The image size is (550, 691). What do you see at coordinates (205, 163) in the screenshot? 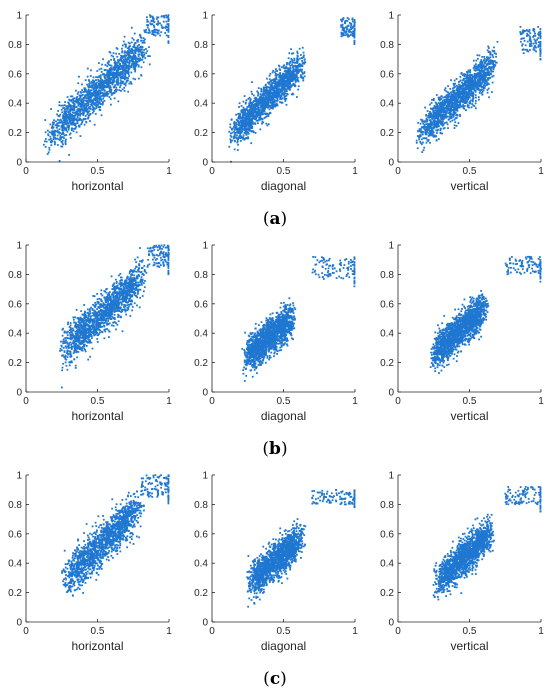
I see `y-tick-label: 0` at bounding box center [205, 163].